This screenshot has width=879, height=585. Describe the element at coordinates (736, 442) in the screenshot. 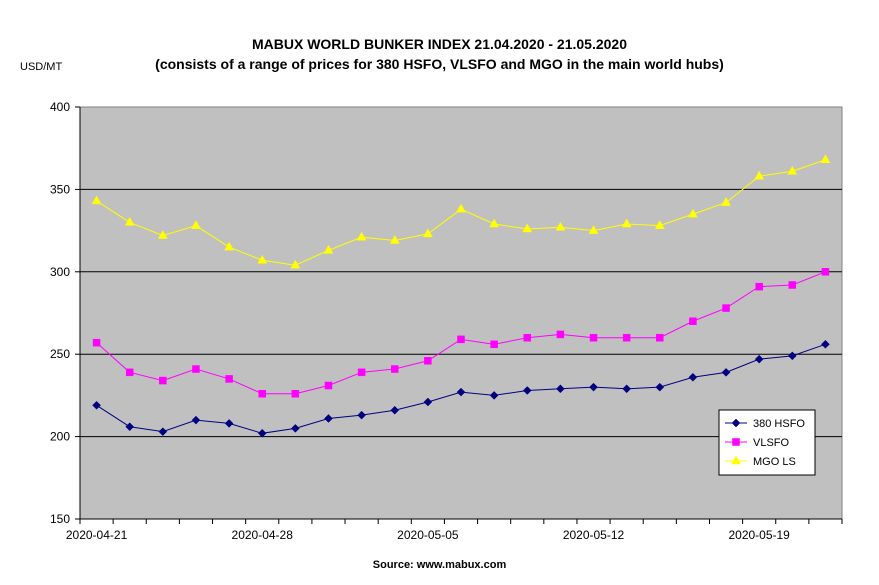

I see `legend-marker-vlsfo` at that location.